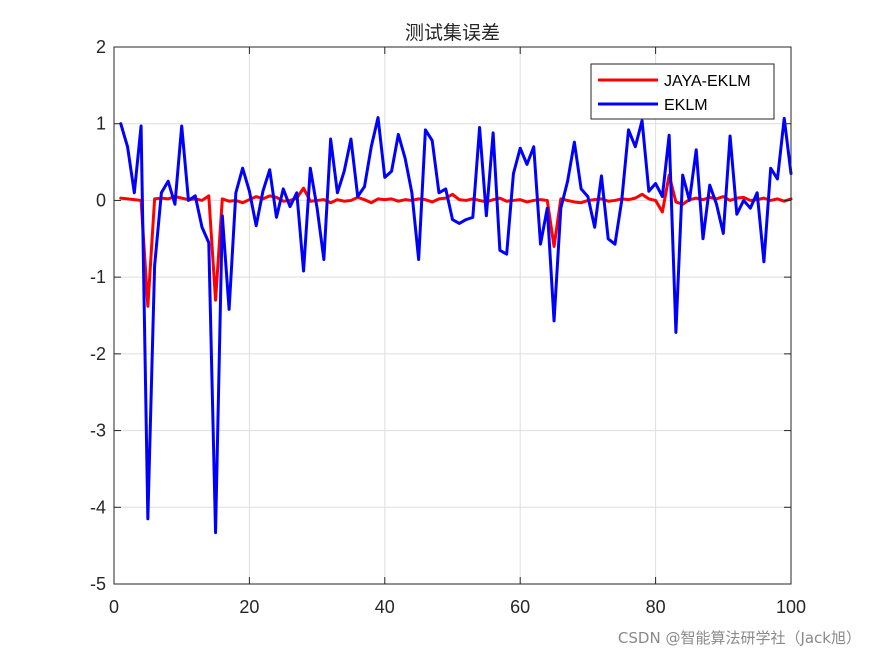 This screenshot has height=656, width=875. Describe the element at coordinates (98, 277) in the screenshot. I see `y-tick-label: -1` at that location.